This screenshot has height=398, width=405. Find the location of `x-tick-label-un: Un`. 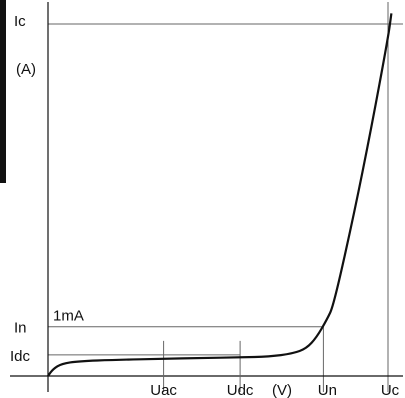

x-tick-label-un: Un is located at coordinates (327, 390).